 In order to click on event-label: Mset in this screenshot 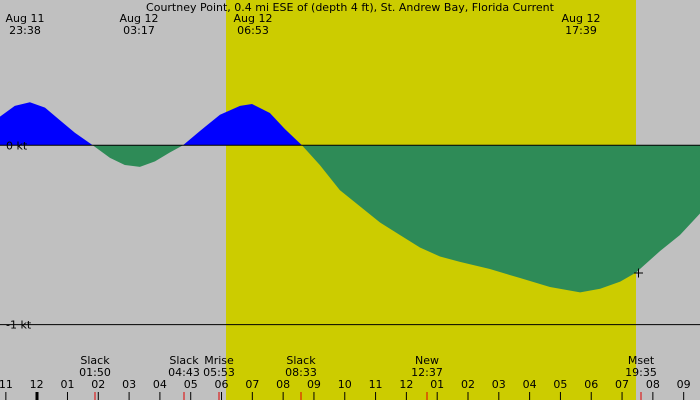, I will do `click(641, 360)`.